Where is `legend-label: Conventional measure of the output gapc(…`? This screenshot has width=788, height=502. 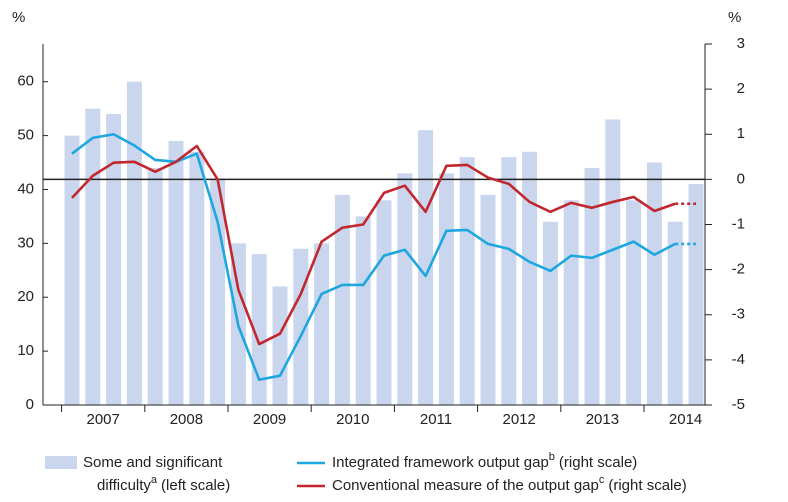 legend-label: Conventional measure of the output gapc(… is located at coordinates (509, 484).